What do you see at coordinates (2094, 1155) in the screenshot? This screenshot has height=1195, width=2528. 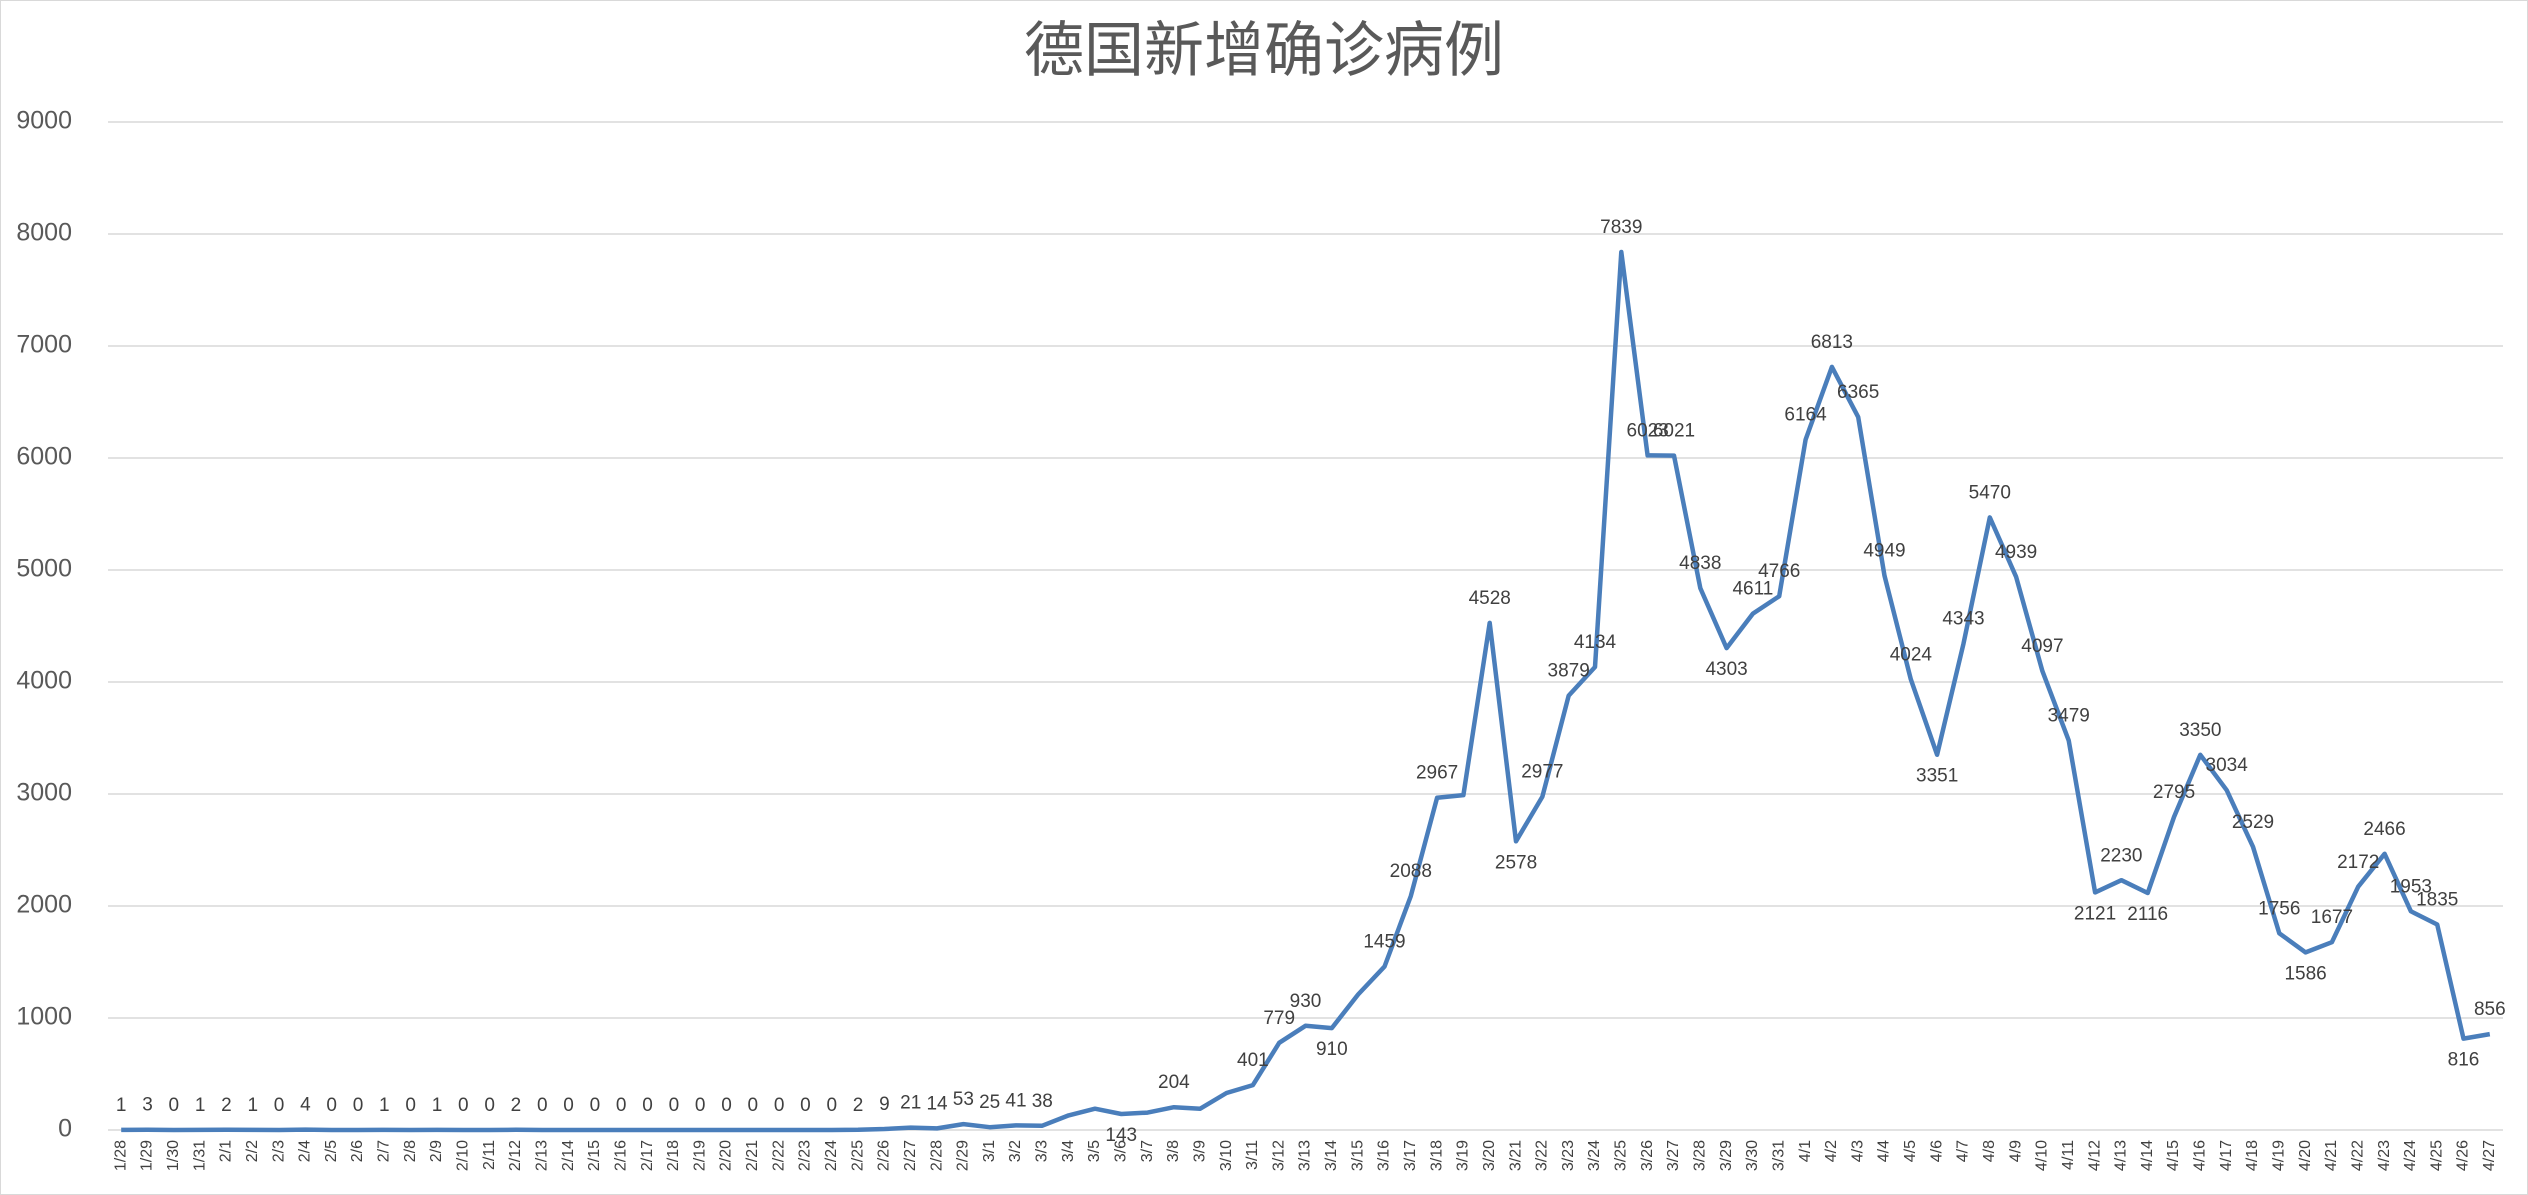 I see `x-tick-label: 4/12` at bounding box center [2094, 1155].